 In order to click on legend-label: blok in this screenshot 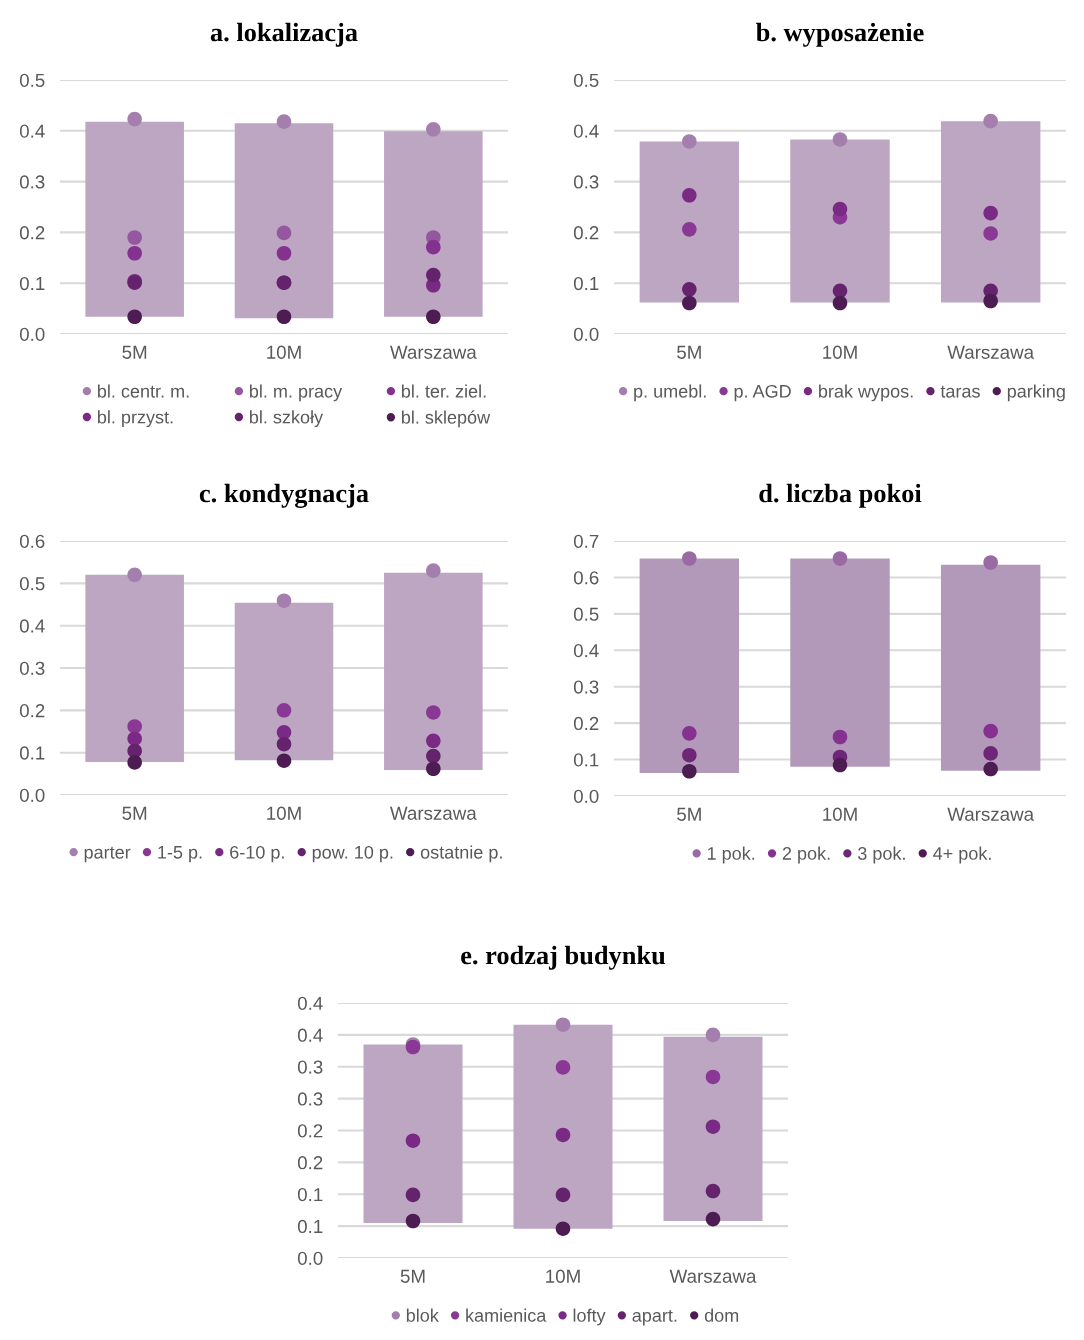, I will do `click(422, 1315)`.